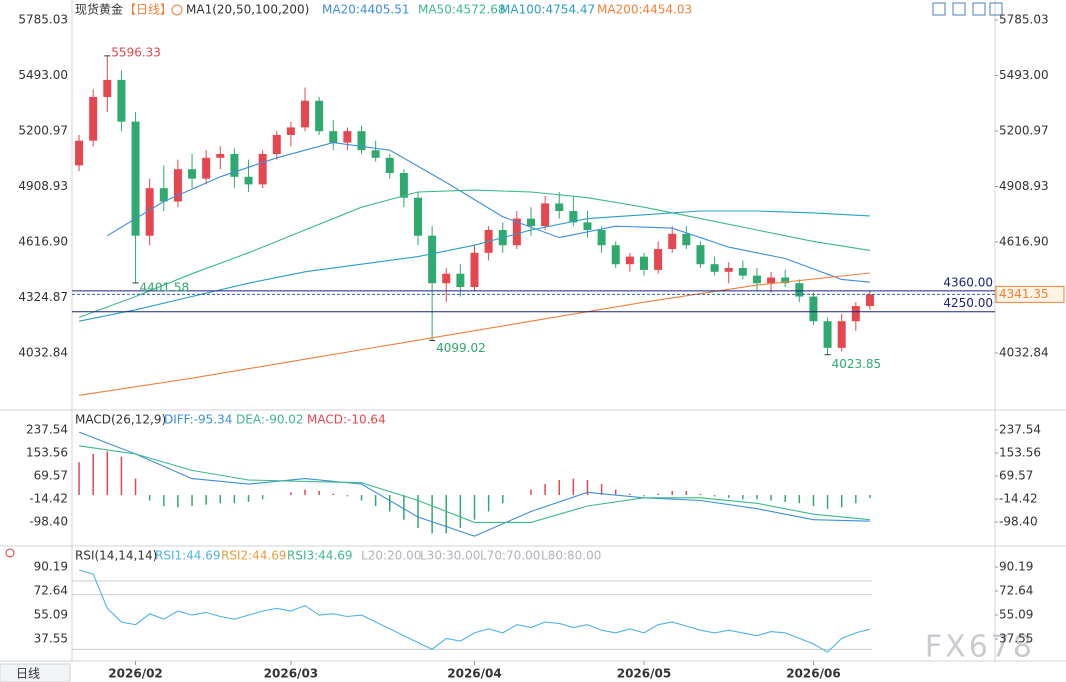  Describe the element at coordinates (10, 553) in the screenshot. I see `settings-icon` at that location.